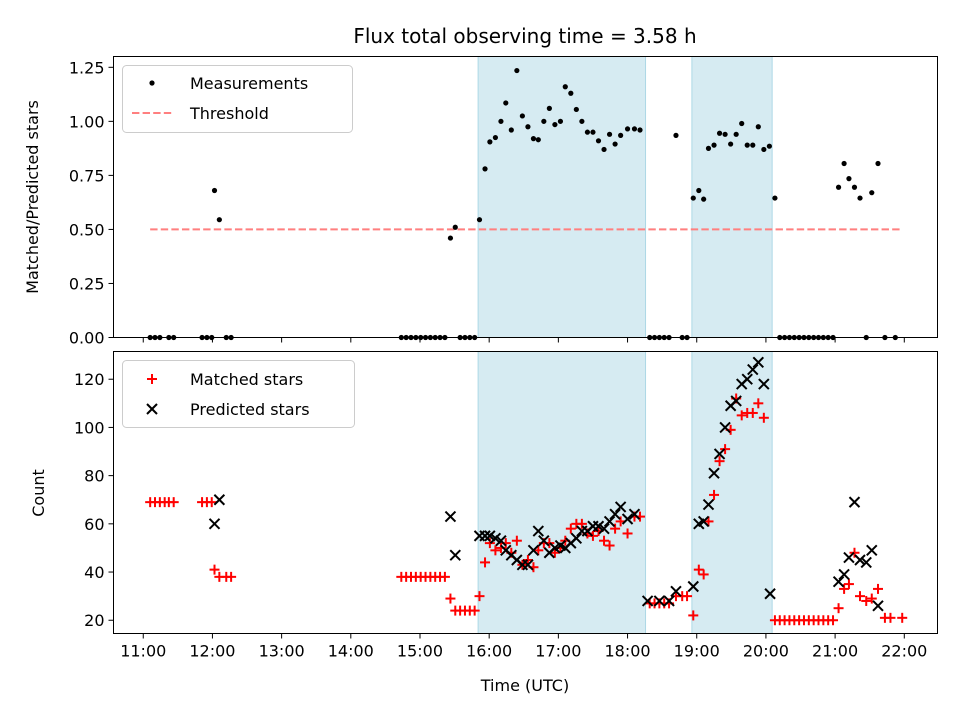 The height and width of the screenshot is (724, 960). What do you see at coordinates (87, 67) in the screenshot?
I see `top-y-tick-label: 1.25` at bounding box center [87, 67].